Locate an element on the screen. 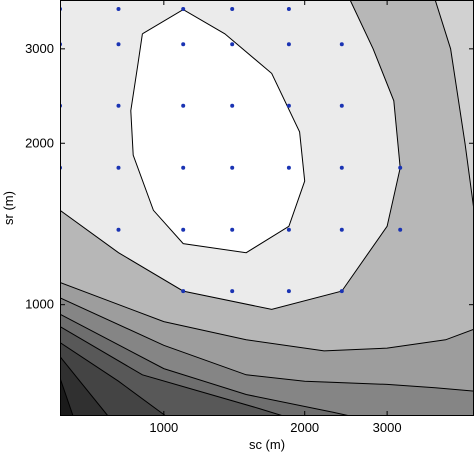 This screenshot has width=474, height=456. x-axis-label: sc (m) is located at coordinates (267, 444).